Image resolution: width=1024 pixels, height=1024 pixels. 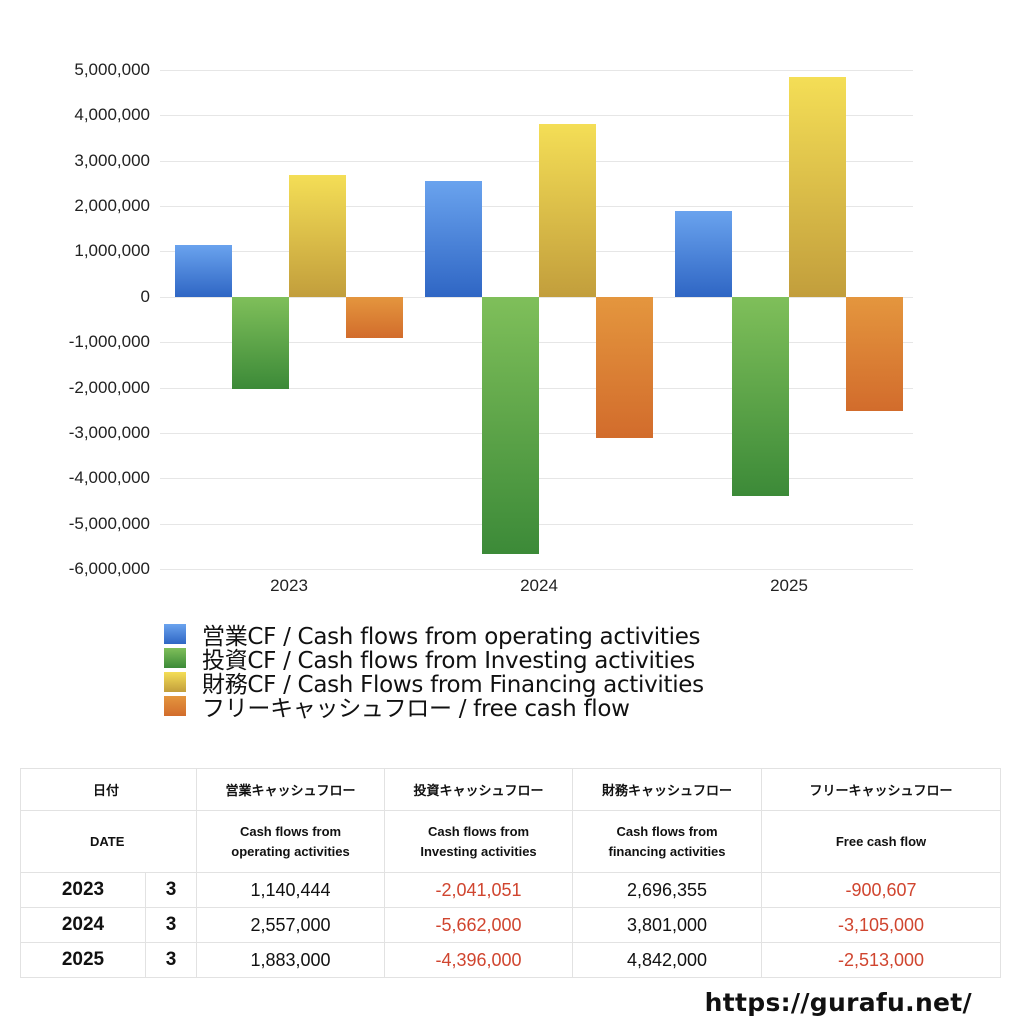 What do you see at coordinates (478, 851) in the screenshot?
I see `header-investing-line2: Investing activities` at bounding box center [478, 851].